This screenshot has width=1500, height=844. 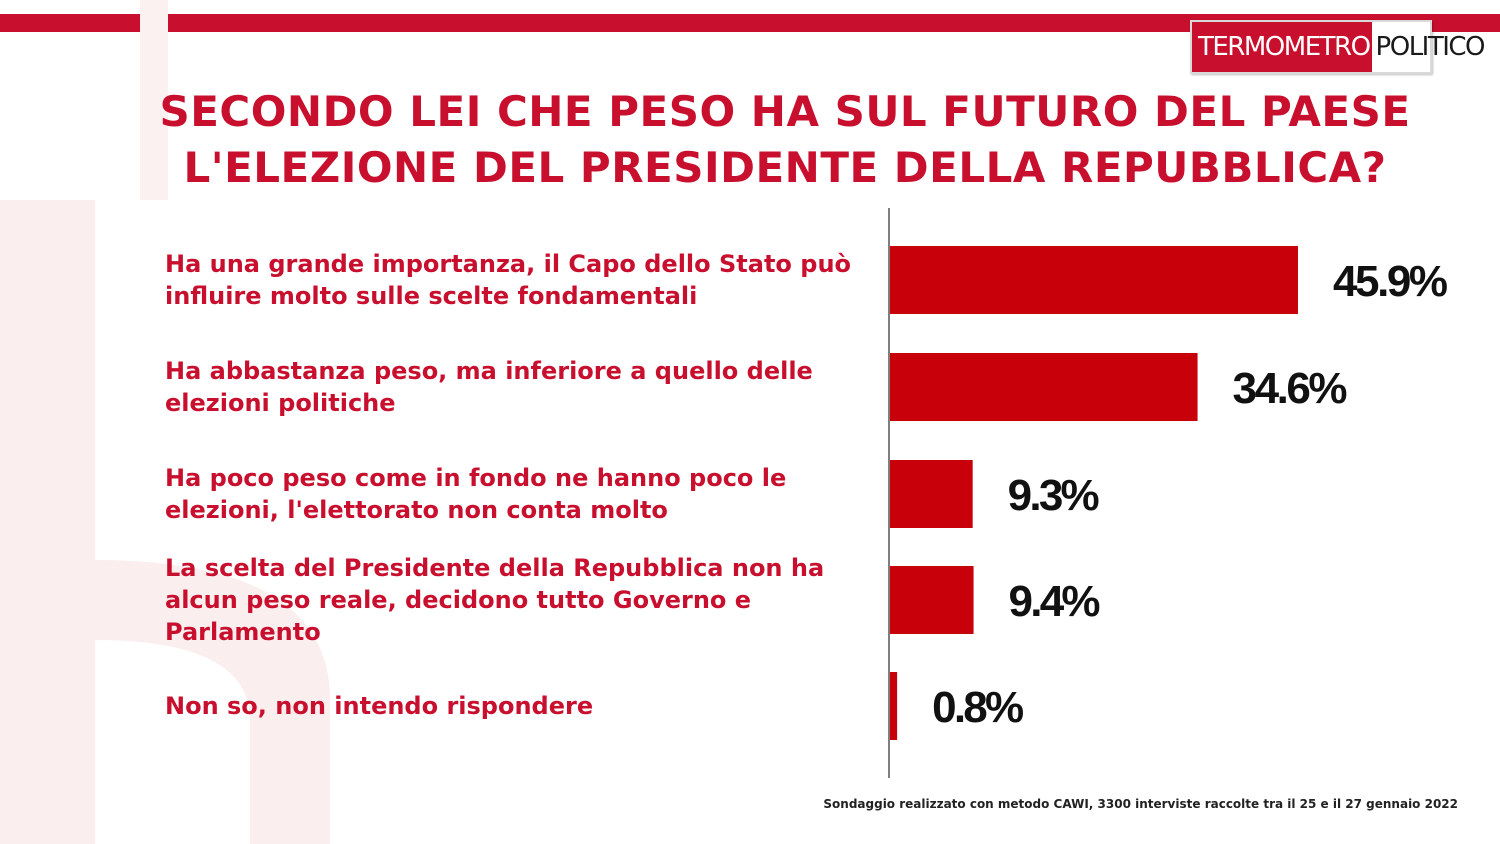 I want to click on value-label-1: 34.6%, so click(x=1290, y=388).